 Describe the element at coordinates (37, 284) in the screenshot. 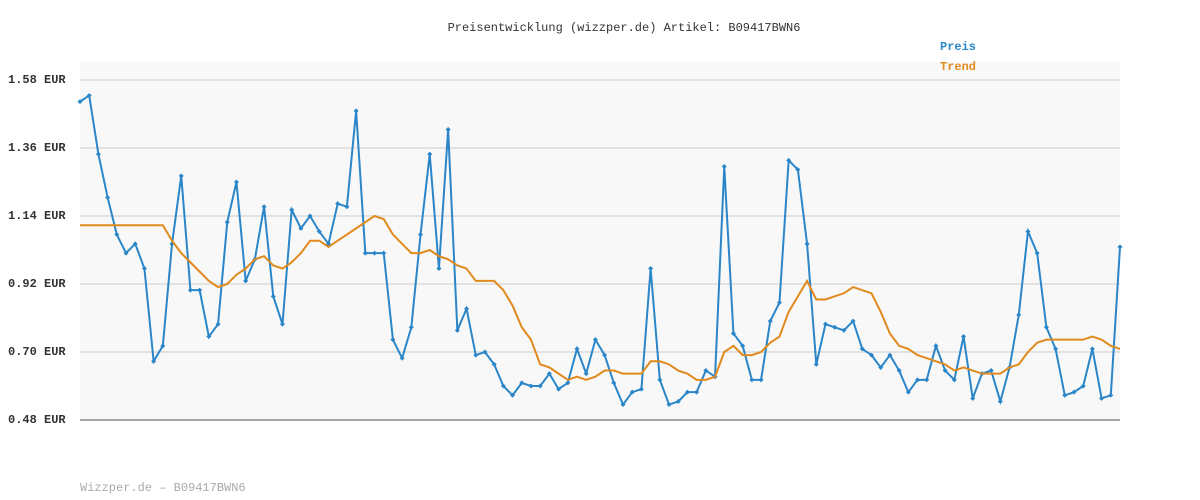

I see `y-tick-label: 0.92 EUR` at that location.